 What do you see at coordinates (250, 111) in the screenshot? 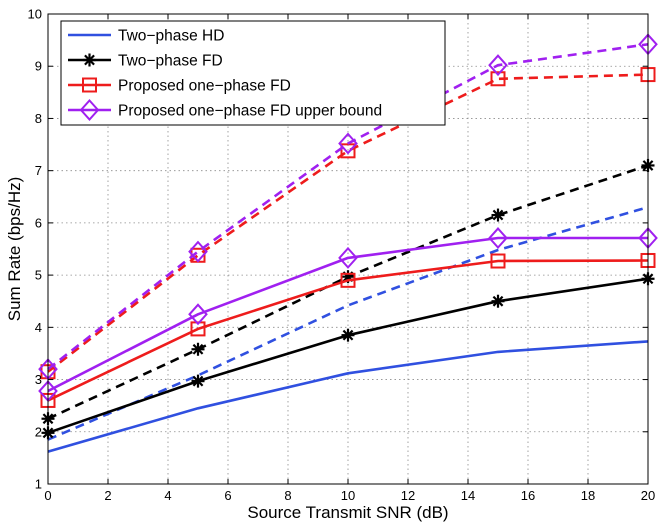
I see `legend-label-4: Proposed one−phase FD upper bound` at bounding box center [250, 111].